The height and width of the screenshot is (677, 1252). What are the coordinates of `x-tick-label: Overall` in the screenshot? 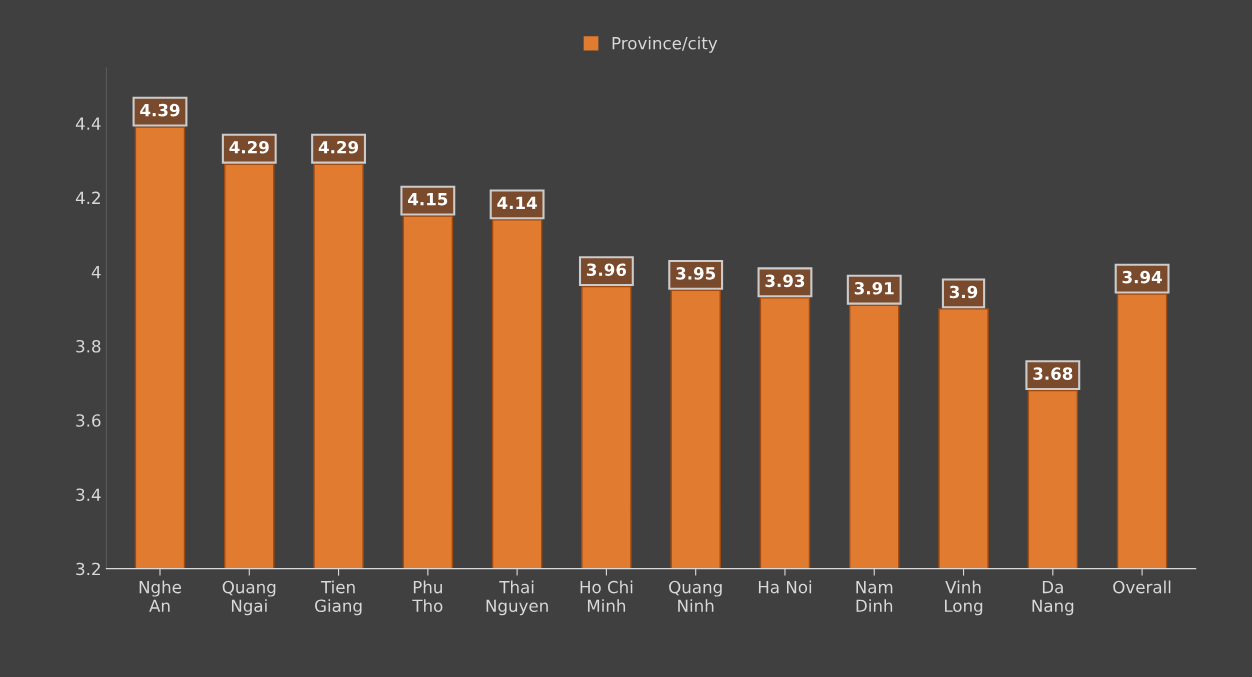 It's located at (1142, 587).